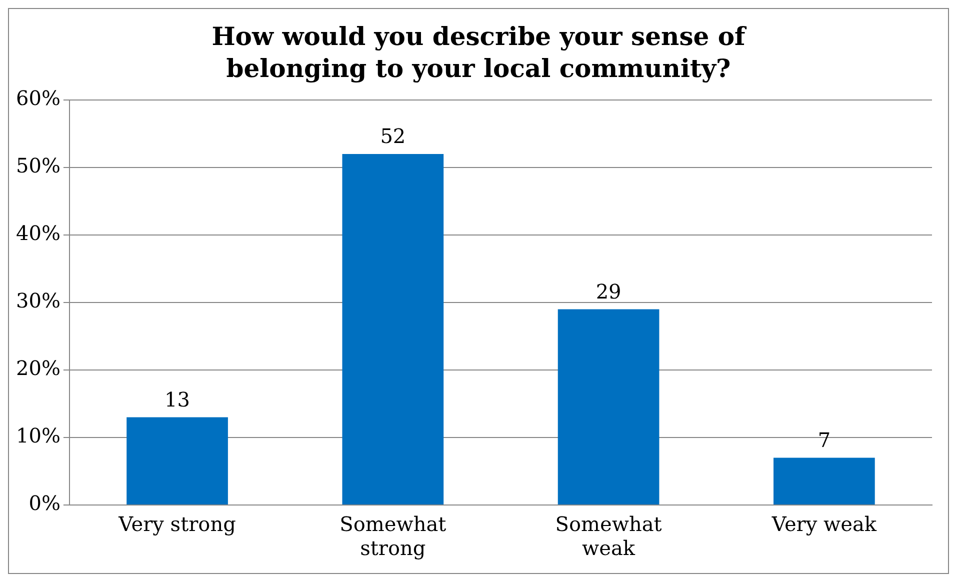 The width and height of the screenshot is (957, 582). I want to click on y-tick-label: 0%, so click(44, 503).